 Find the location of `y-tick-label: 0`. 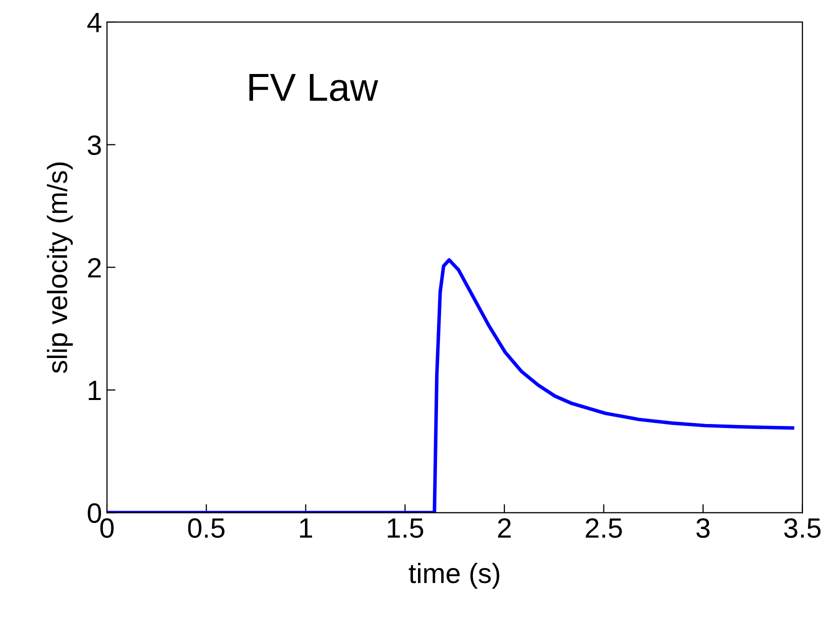

y-tick-label: 0 is located at coordinates (95, 513).